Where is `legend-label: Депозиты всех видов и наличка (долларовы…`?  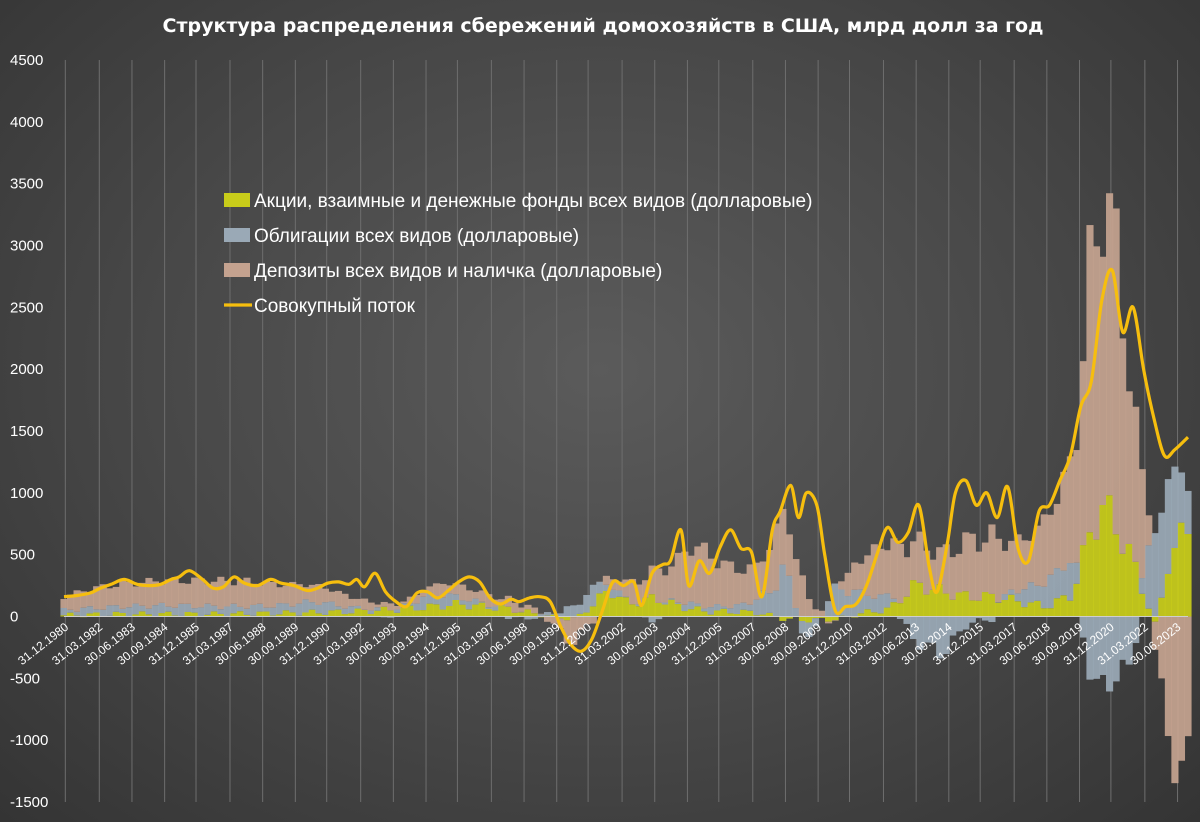 legend-label: Депозиты всех видов и наличка (долларовы… is located at coordinates (458, 271).